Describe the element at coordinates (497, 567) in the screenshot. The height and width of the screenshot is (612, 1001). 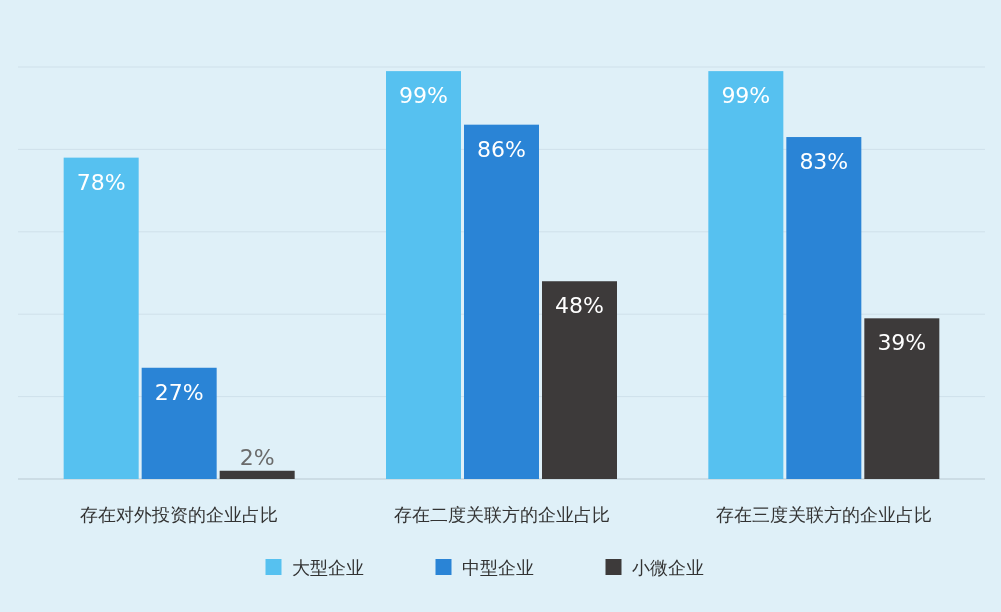
I see `legend-label: 中型企业` at that location.